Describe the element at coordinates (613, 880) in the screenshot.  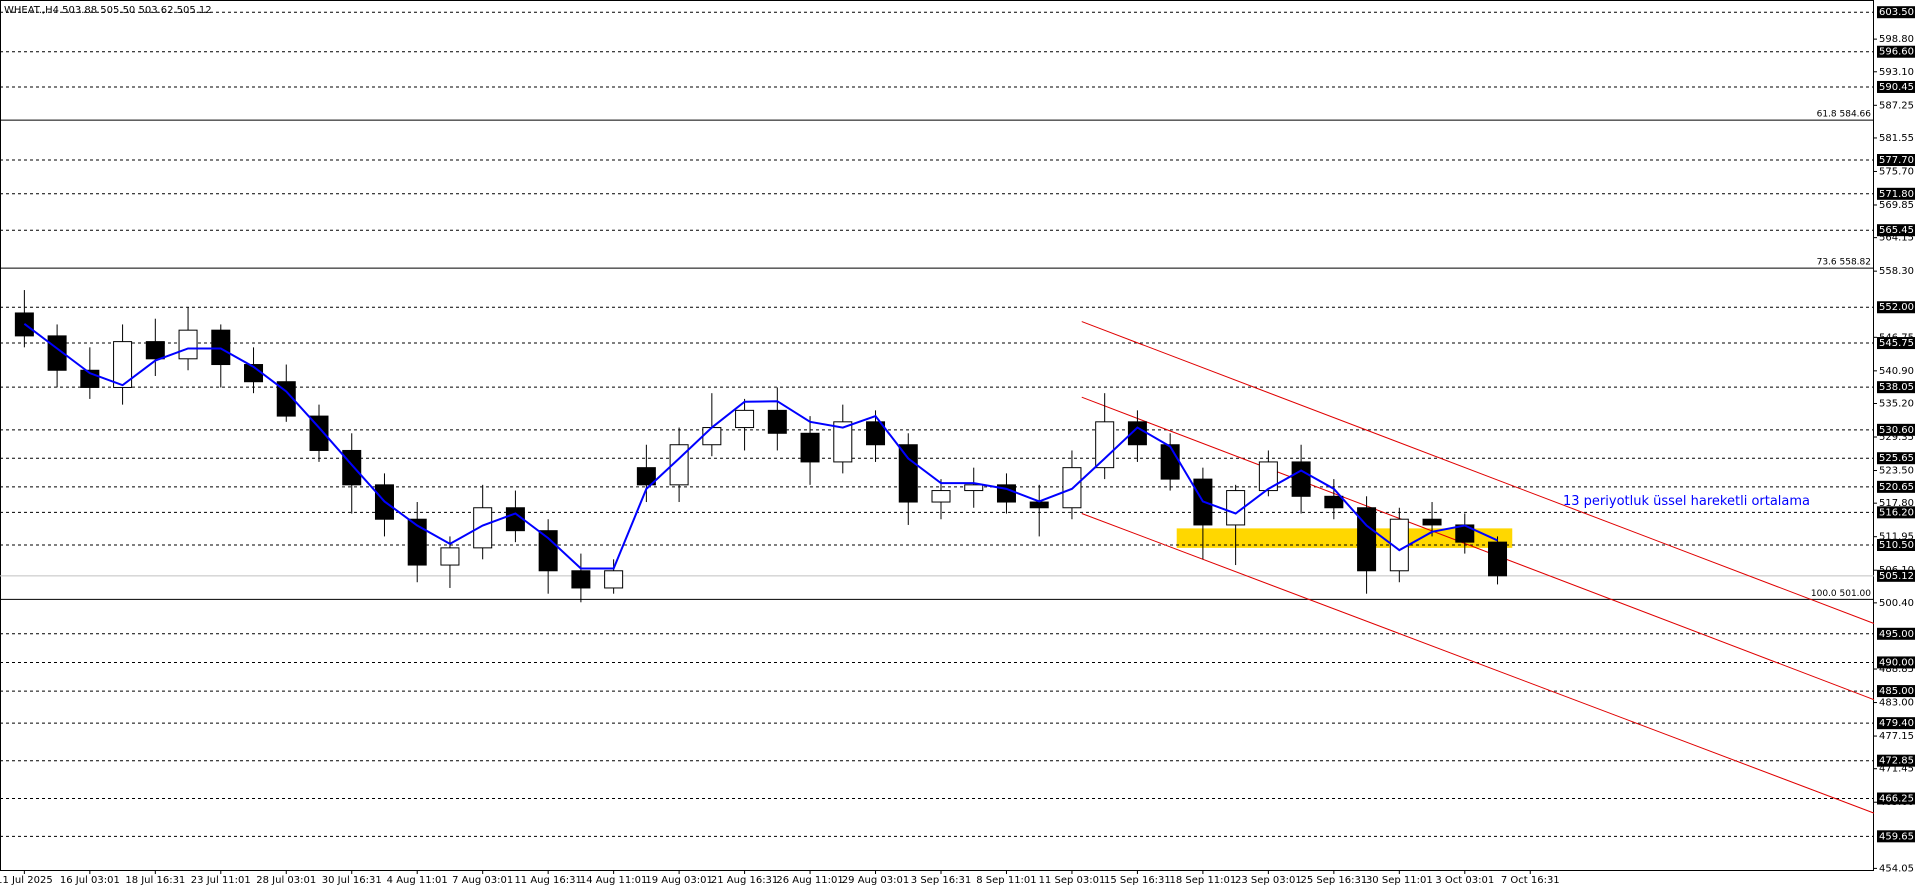
I see `x-tick-label: 14 Aug 11:01` at that location.